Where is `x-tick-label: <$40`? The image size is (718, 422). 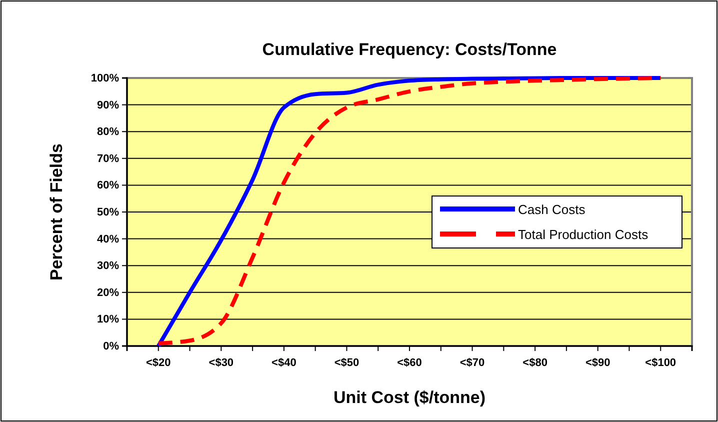
x-tick-label: <$40 is located at coordinates (284, 363).